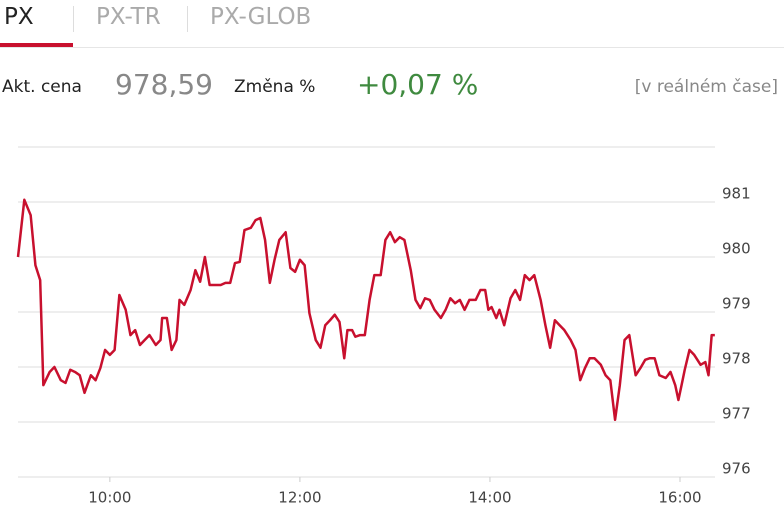 Image resolution: width=784 pixels, height=511 pixels. Describe the element at coordinates (736, 469) in the screenshot. I see `y-tick-label: 976` at that location.